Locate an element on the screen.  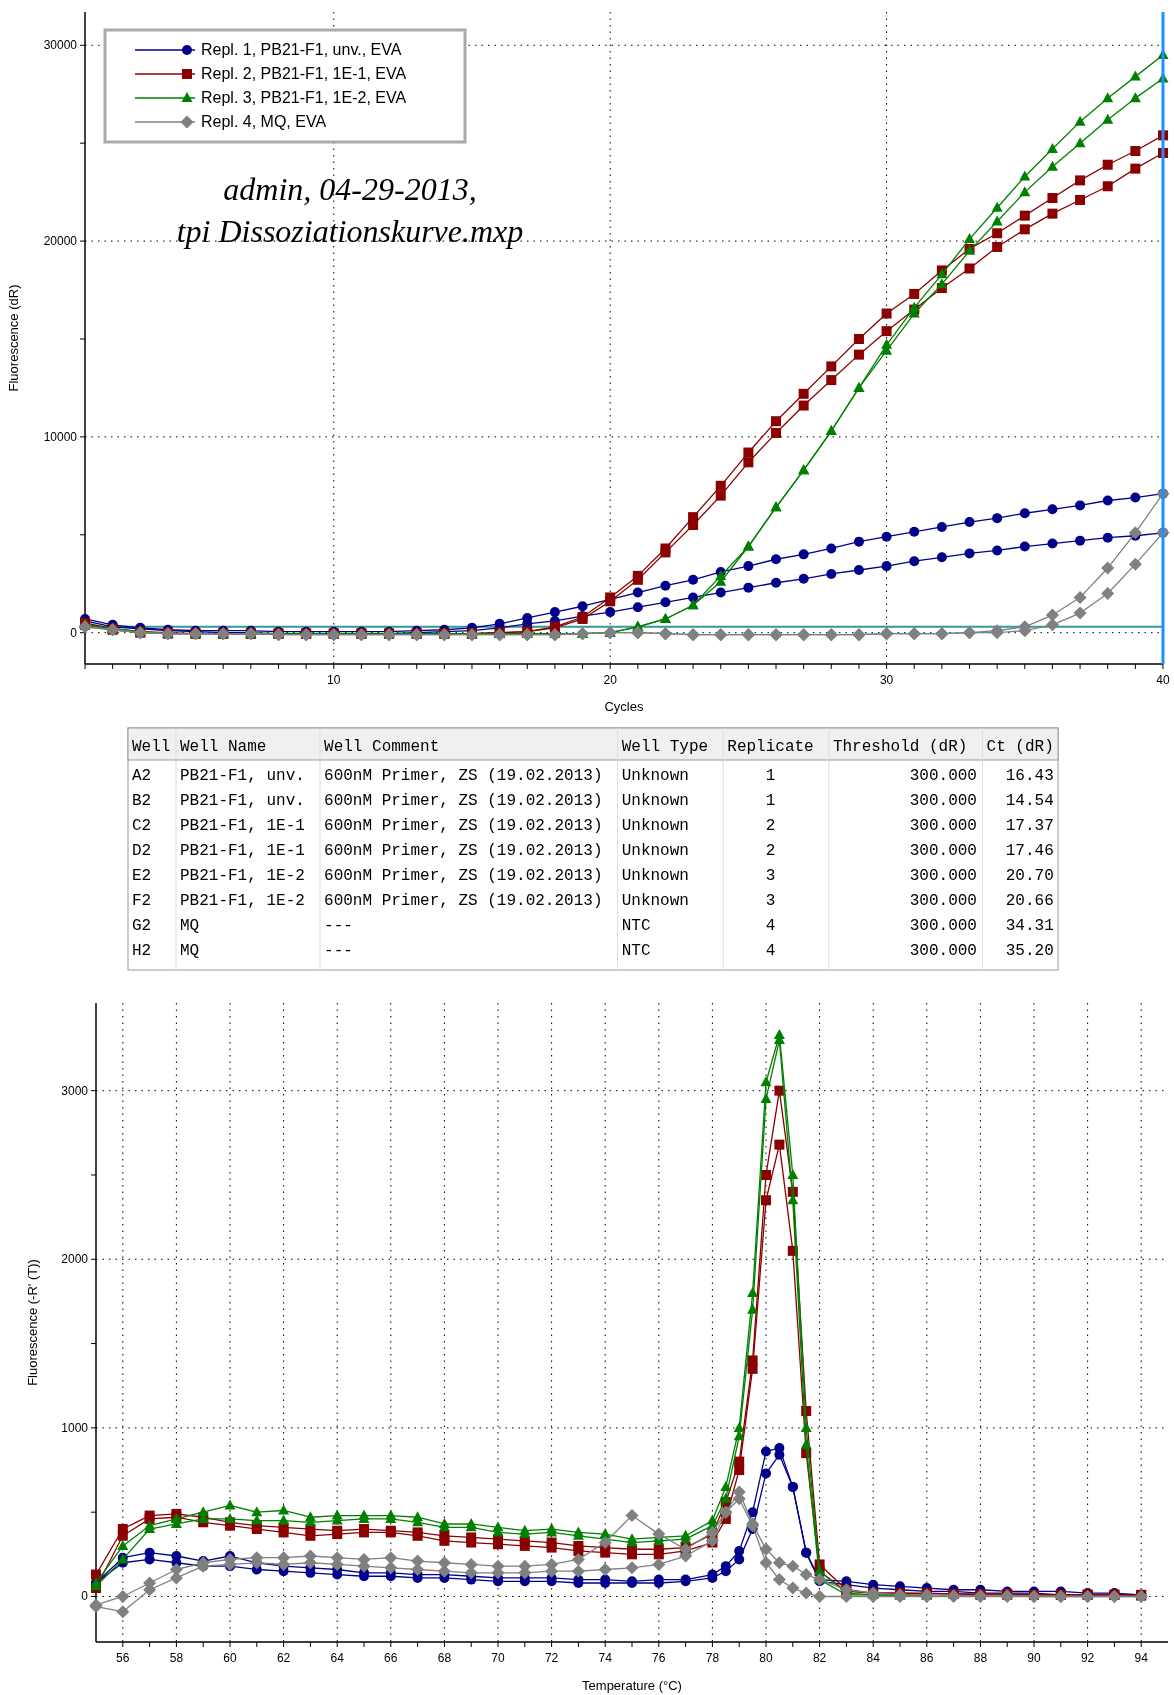
legend-label: Repl. 1, PB21-F1, unv., EVA is located at coordinates (301, 49).